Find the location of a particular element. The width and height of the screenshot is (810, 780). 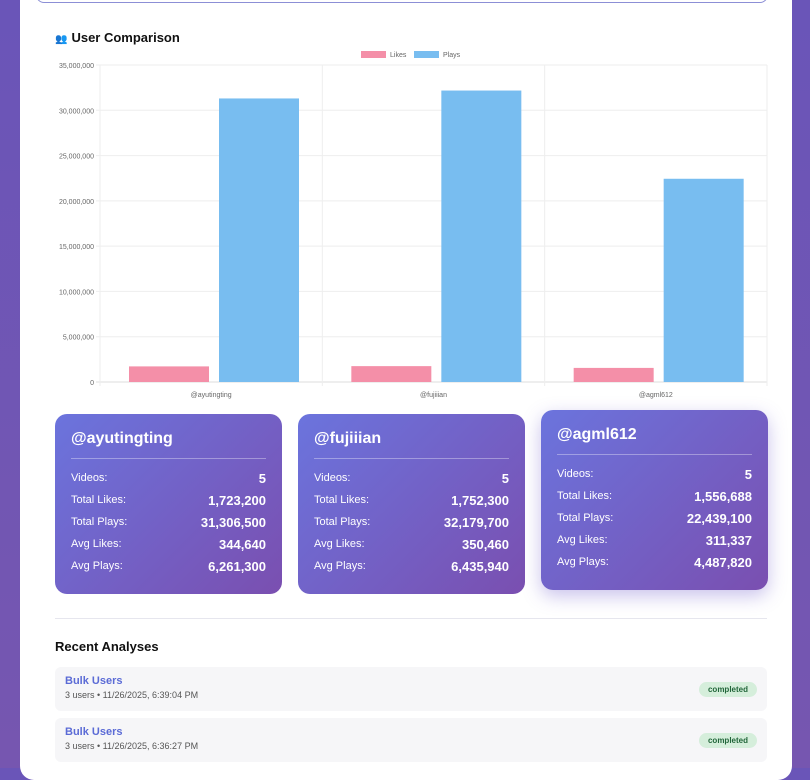

stat-row: Total Likes: 1,723,200 is located at coordinates (168, 500).